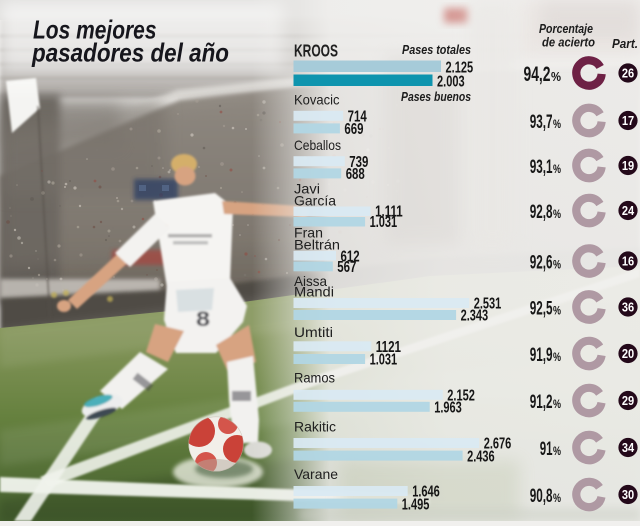 This screenshot has height=526, width=640. Describe the element at coordinates (628, 165) in the screenshot. I see `svg-text: 19` at that location.